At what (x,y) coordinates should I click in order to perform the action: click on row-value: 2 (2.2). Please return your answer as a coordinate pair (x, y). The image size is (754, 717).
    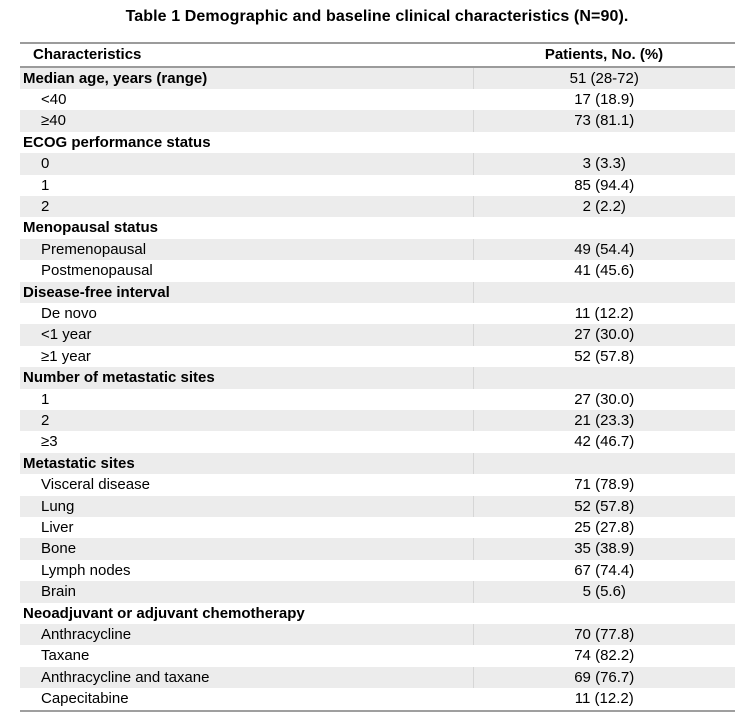
    Looking at the image, I should click on (603, 206).